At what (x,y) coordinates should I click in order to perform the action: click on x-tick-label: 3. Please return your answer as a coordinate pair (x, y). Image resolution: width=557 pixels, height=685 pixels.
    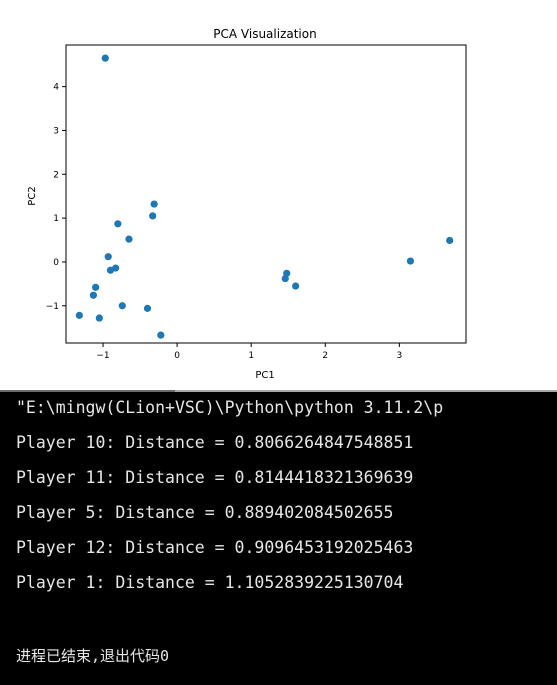
    Looking at the image, I should click on (399, 356).